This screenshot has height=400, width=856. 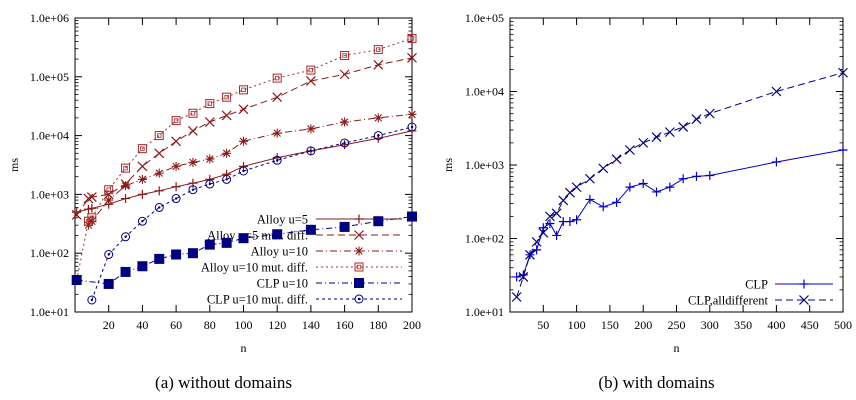 What do you see at coordinates (244, 325) in the screenshot?
I see `a-x-tick-label: 100` at bounding box center [244, 325].